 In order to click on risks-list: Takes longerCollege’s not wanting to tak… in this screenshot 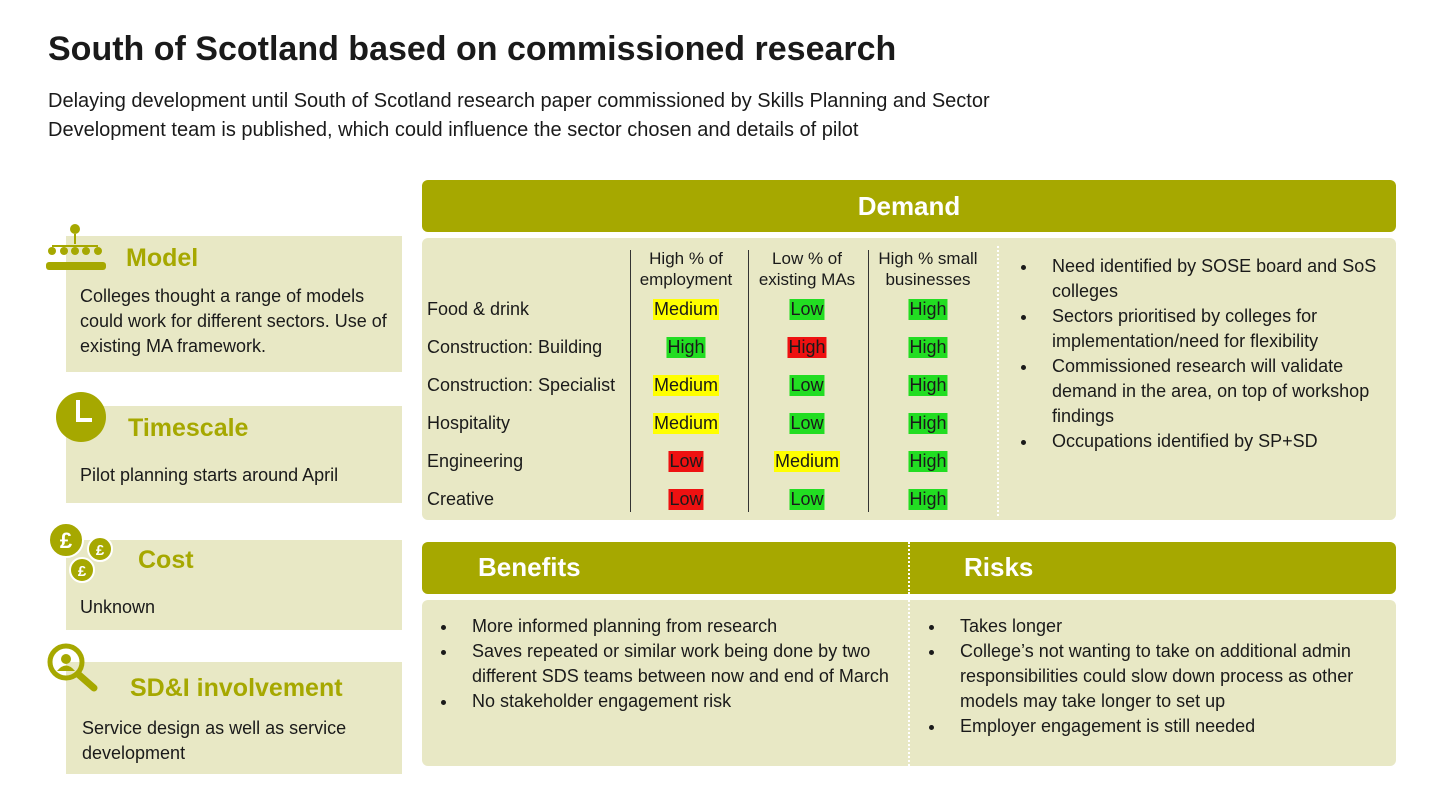, I will do `click(1150, 676)`.